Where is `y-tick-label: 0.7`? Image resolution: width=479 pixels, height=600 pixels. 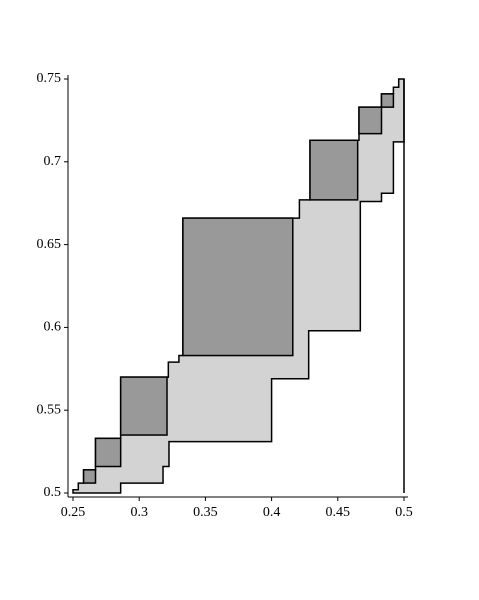 y-tick-label: 0.7 is located at coordinates (53, 161).